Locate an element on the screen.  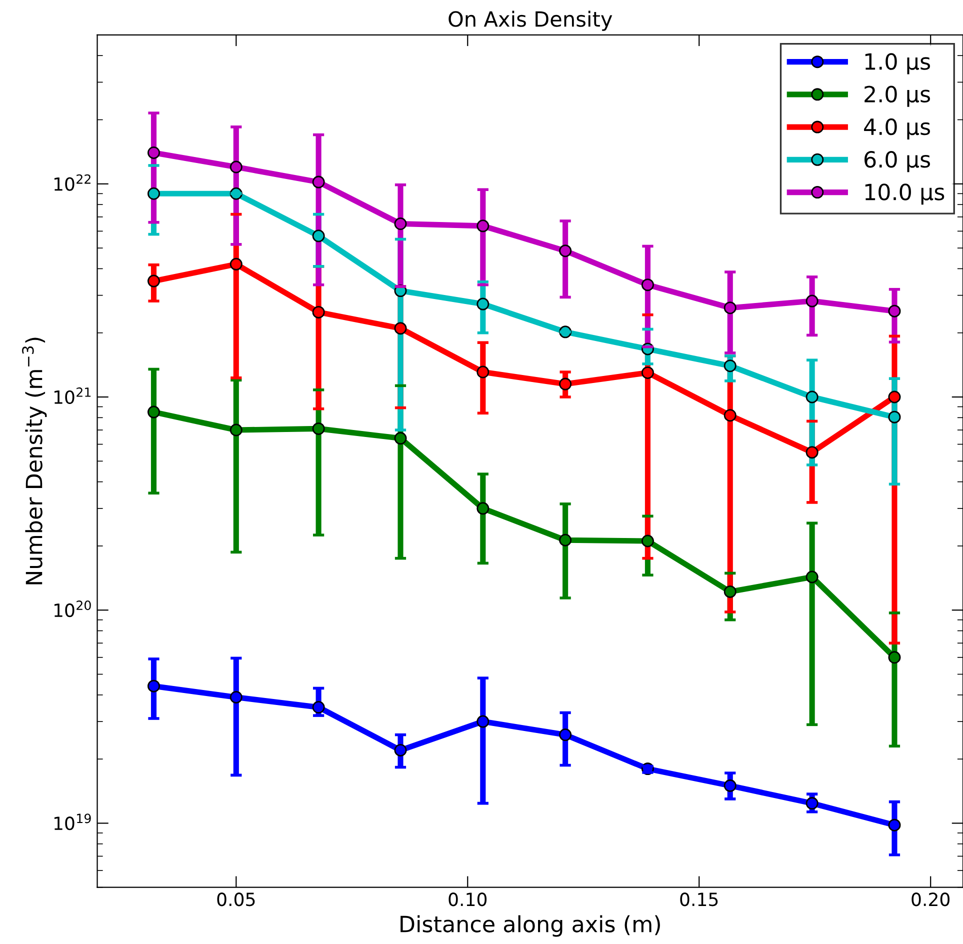
x-tick-label: 0.10 is located at coordinates (467, 899).